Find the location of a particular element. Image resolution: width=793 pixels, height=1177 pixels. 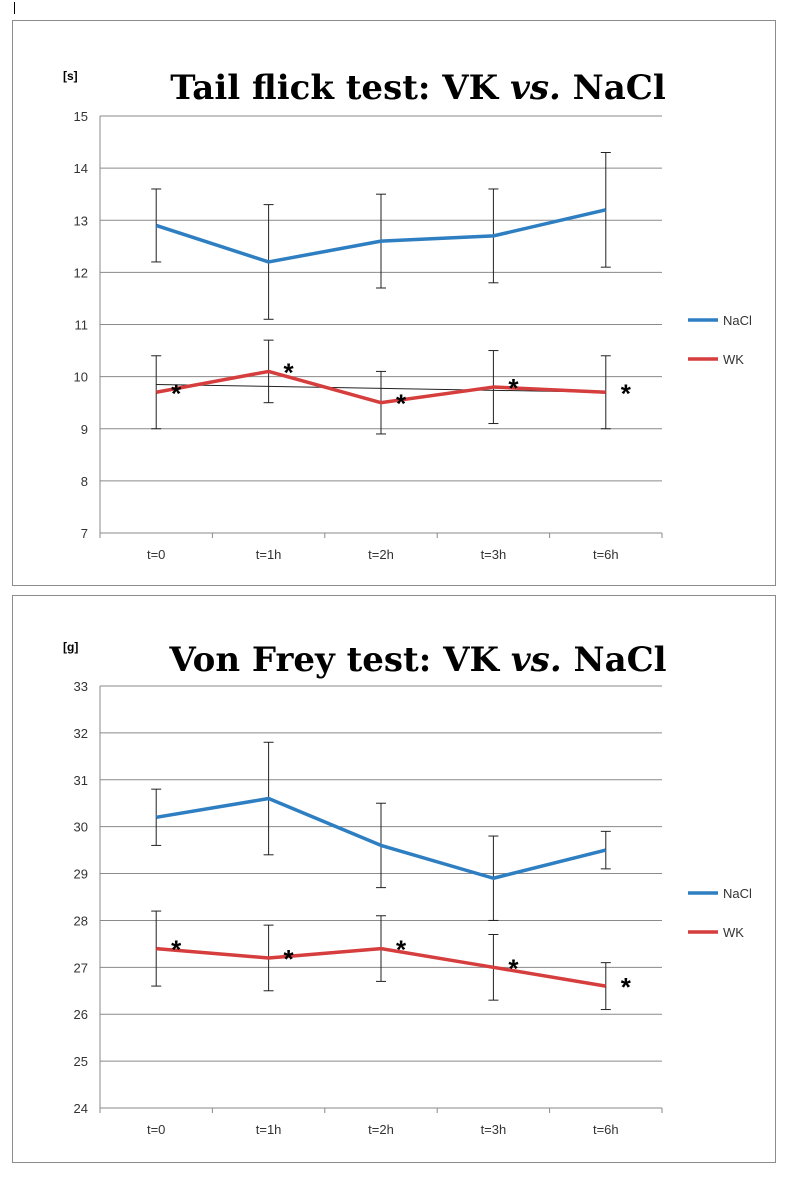

y-tick-label: 26 is located at coordinates (81, 1014).